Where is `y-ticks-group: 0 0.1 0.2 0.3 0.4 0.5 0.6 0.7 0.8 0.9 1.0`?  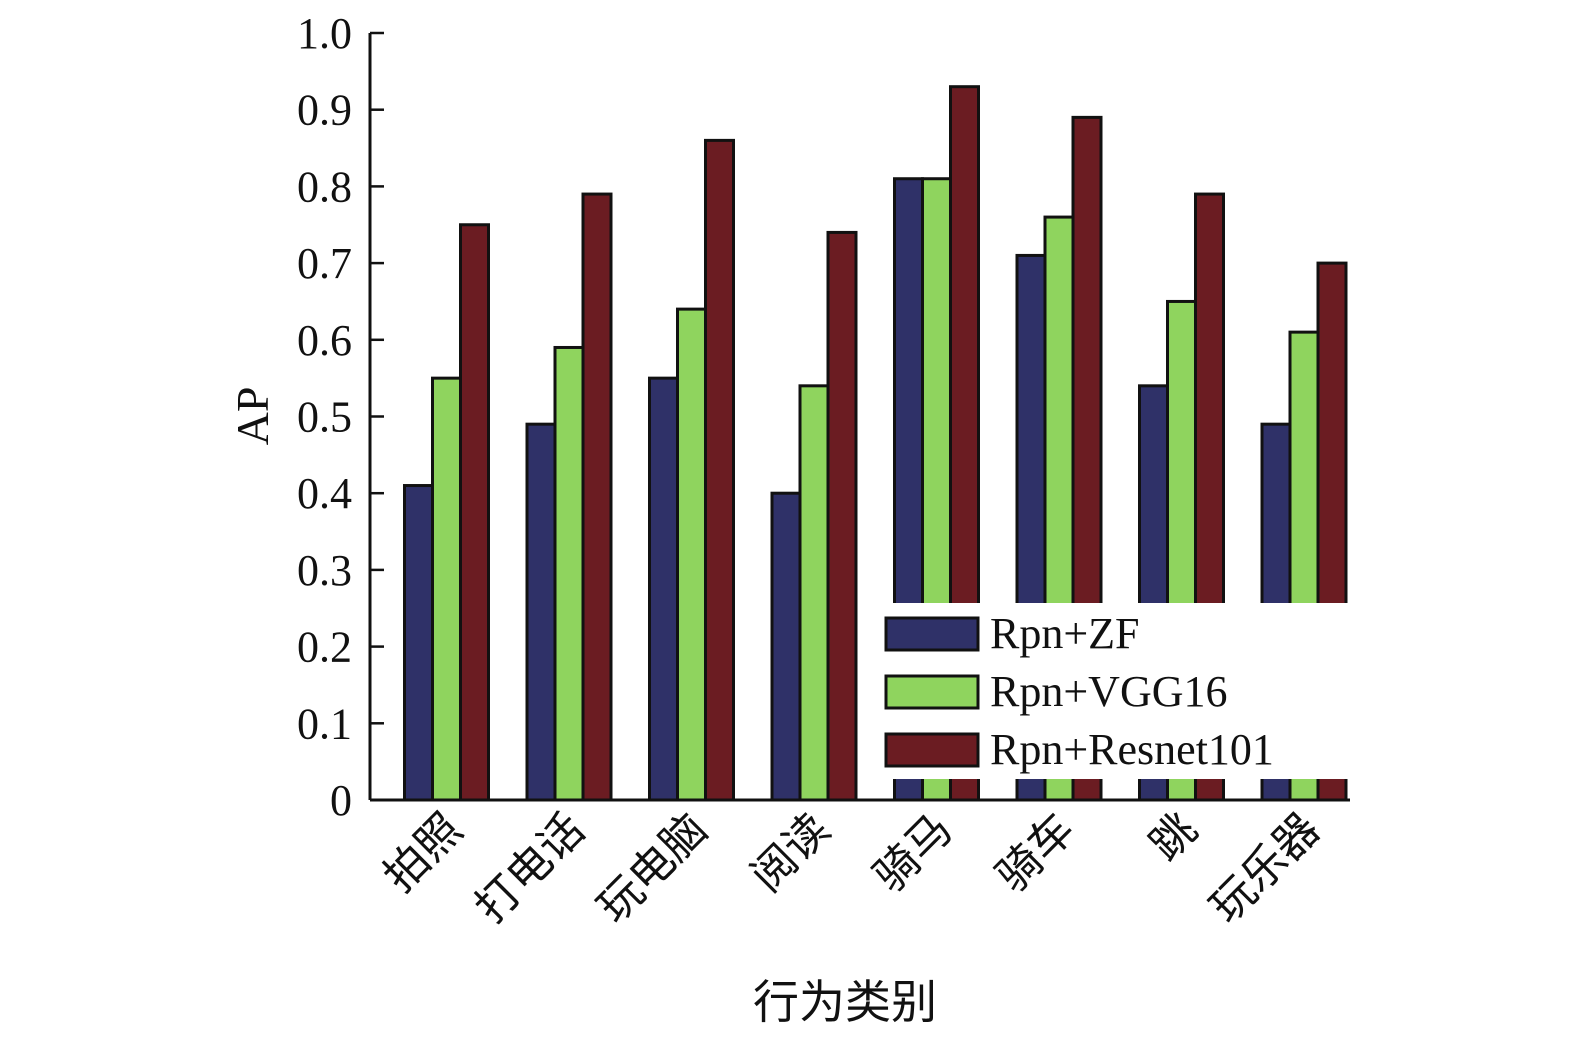
y-ticks-group: 0 0.1 0.2 0.3 0.4 0.5 0.6 0.7 0.8 0.9 1.0 is located at coordinates (340, 417).